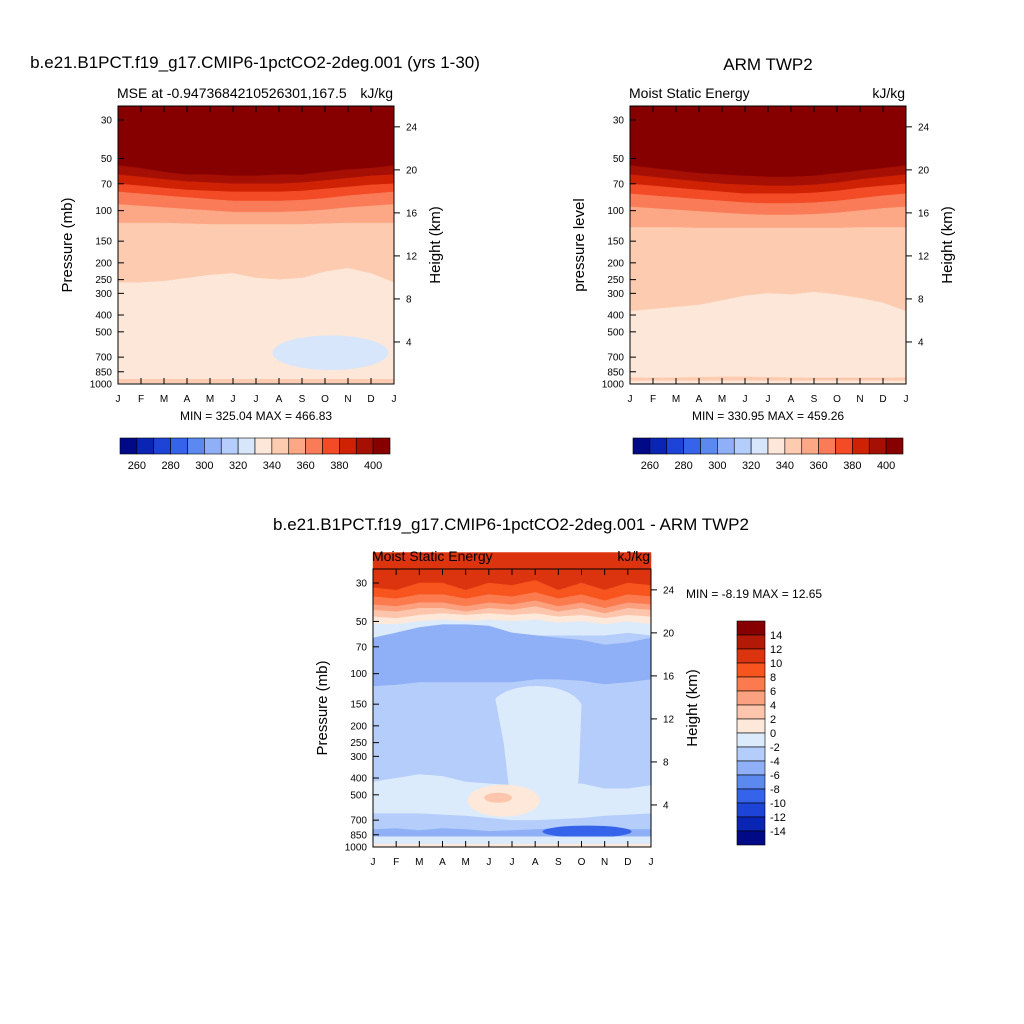  What do you see at coordinates (358, 835) in the screenshot?
I see `y-tick-label: 850` at bounding box center [358, 835].